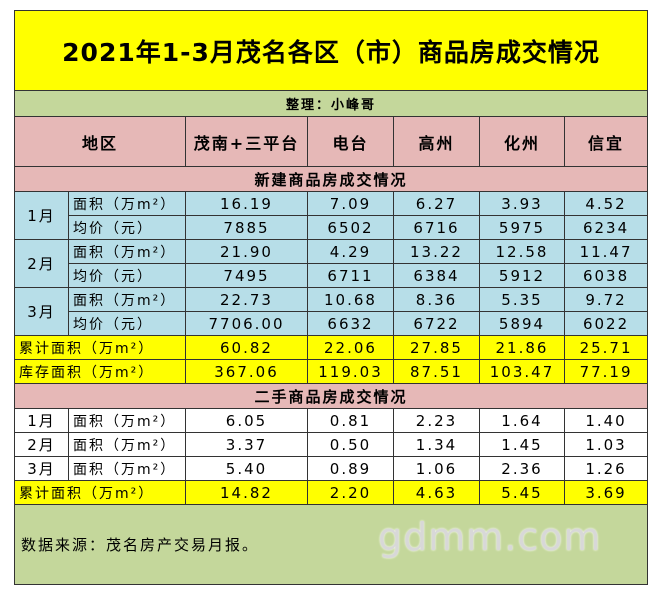  What do you see at coordinates (606, 347) in the screenshot?
I see `value-cell: 25.71` at bounding box center [606, 347].